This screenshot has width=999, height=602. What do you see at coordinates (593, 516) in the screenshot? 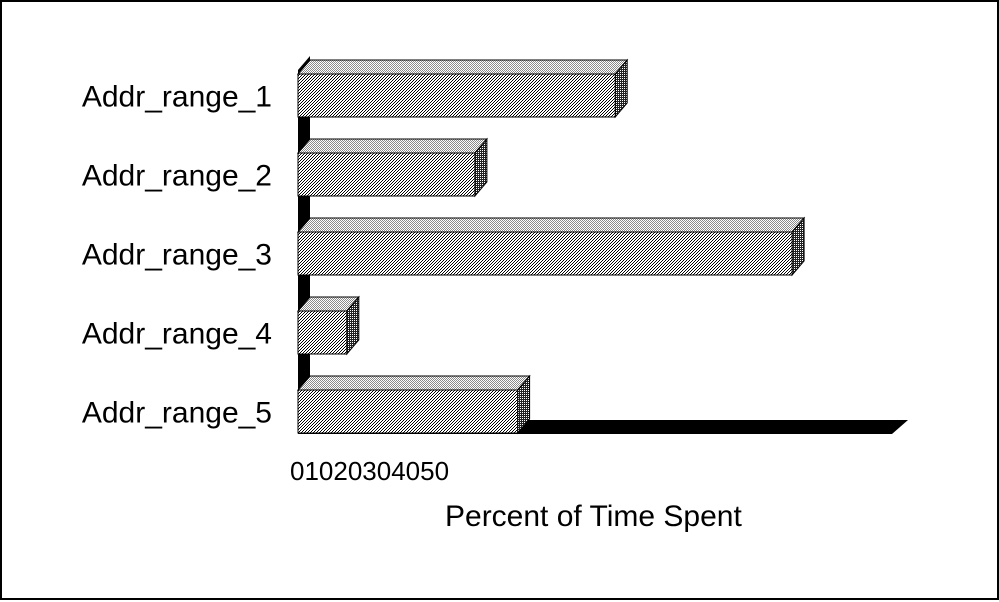
I see `x-axis-title: Percent of Time Spent` at bounding box center [593, 516].